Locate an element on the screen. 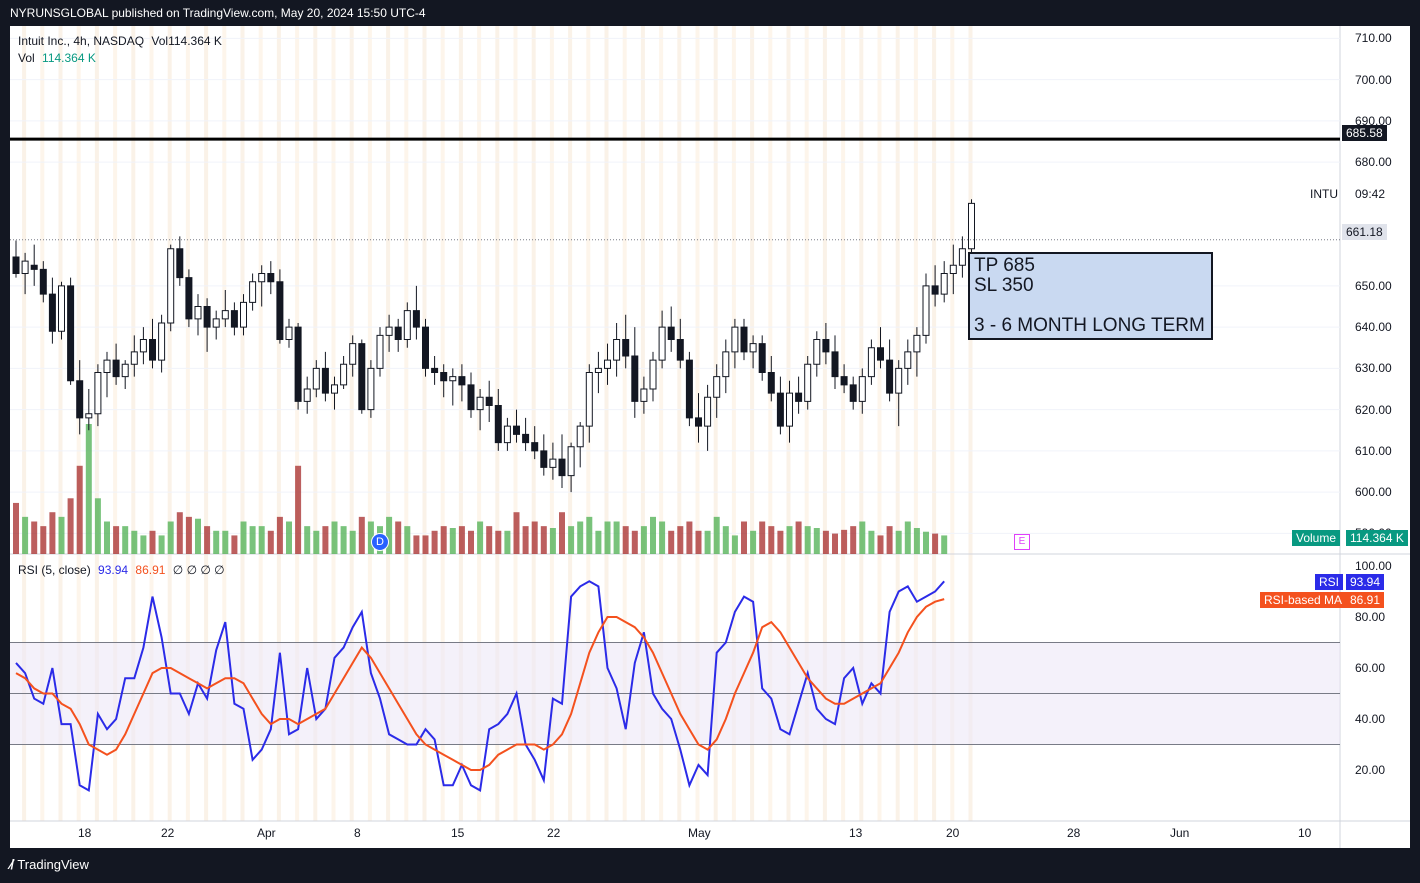 The width and height of the screenshot is (1420, 883). time-tick-label: 22 is located at coordinates (168, 833).